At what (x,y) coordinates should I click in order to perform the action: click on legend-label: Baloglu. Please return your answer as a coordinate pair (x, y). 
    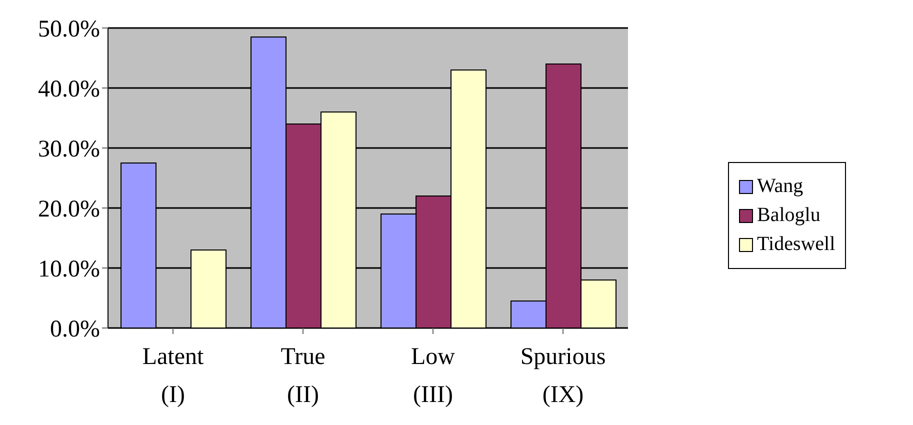
    Looking at the image, I should click on (788, 215).